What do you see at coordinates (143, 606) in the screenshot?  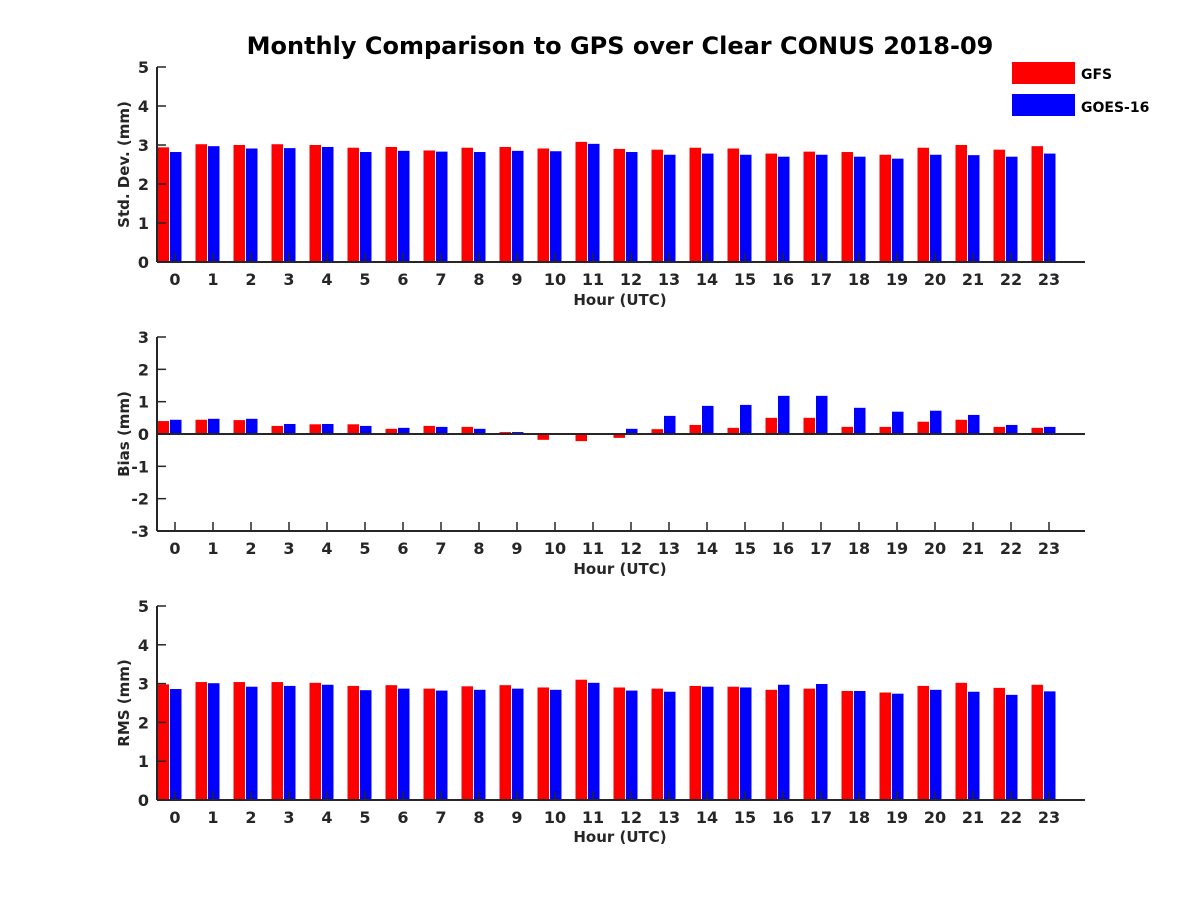 I see `y-tick-label: 5` at bounding box center [143, 606].